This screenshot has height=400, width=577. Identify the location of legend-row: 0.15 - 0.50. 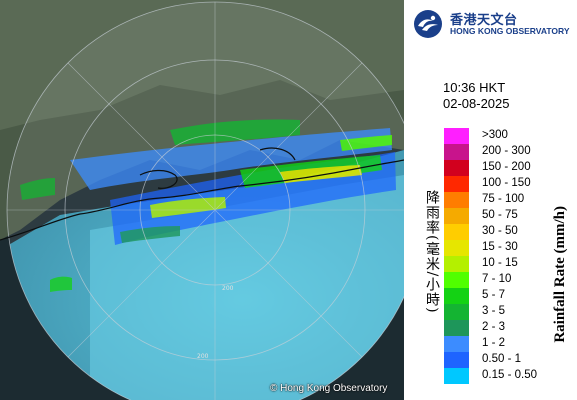
(499, 376).